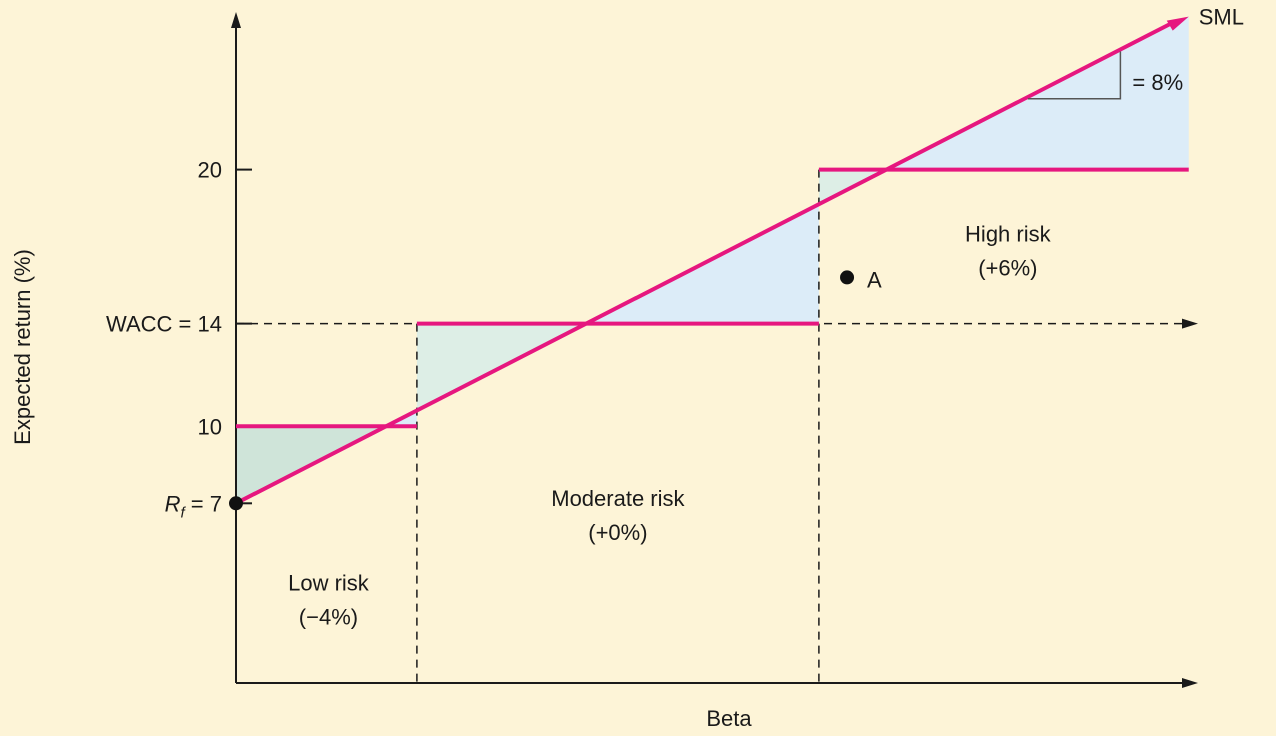  Describe the element at coordinates (847, 277) in the screenshot. I see `point-A` at that location.